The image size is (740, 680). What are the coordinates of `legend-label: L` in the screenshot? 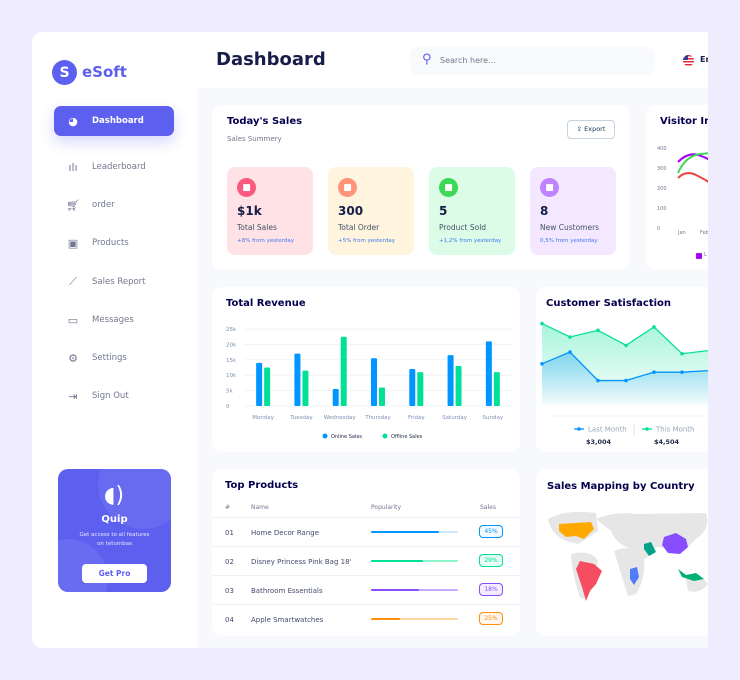 It's located at (705, 255).